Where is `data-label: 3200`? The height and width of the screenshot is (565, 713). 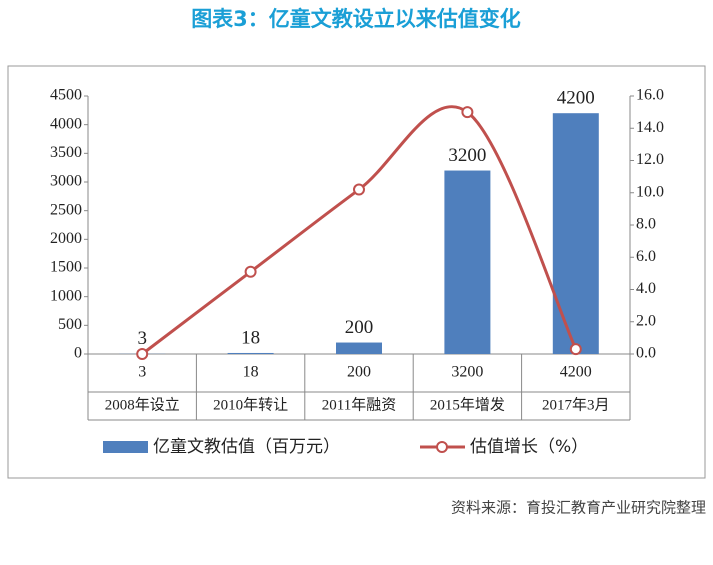 data-label: 3200 is located at coordinates (467, 155).